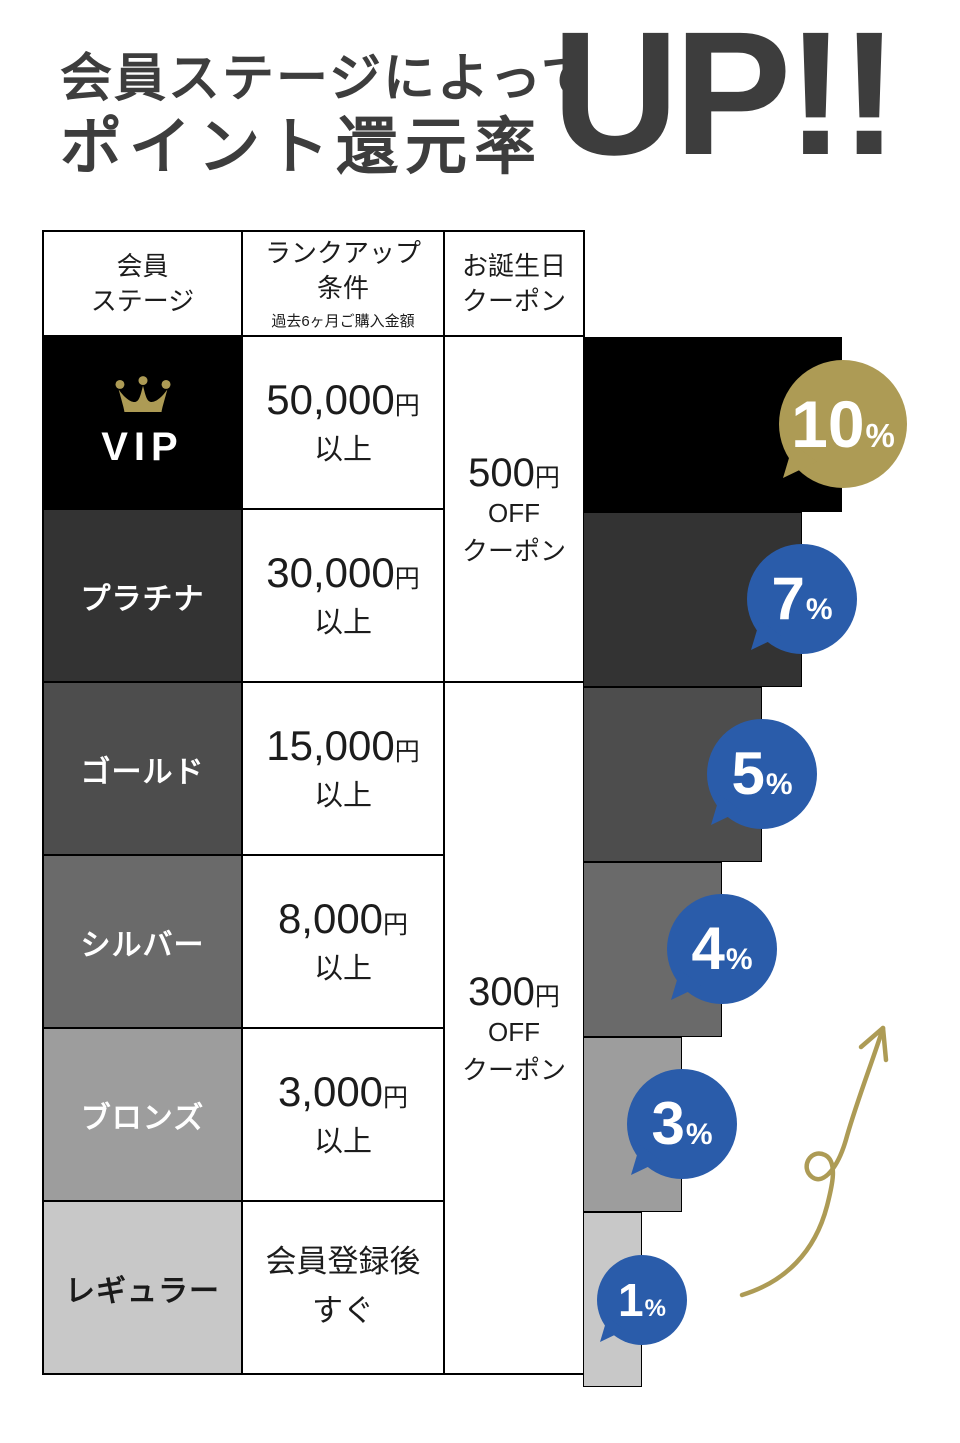  I want to click on header-condition-note: 過去6ヶ月ご購入金額, so click(343, 321).